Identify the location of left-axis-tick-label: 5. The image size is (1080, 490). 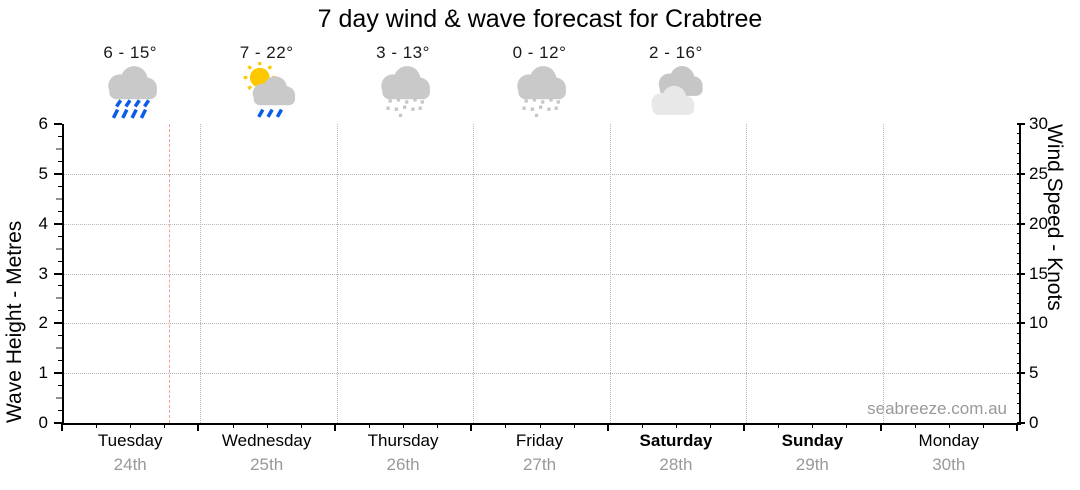
(43, 173).